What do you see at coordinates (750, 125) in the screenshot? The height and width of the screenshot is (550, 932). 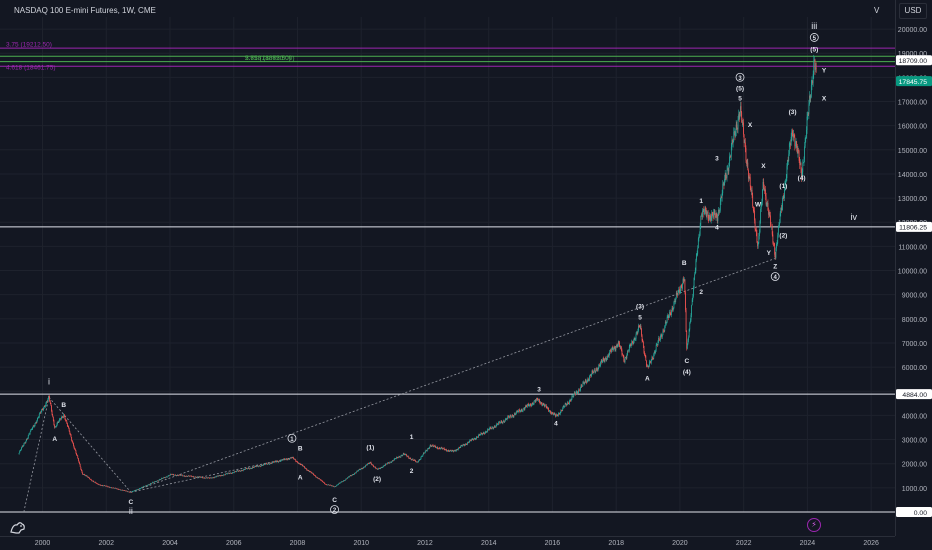 I see `wave-label: X` at bounding box center [750, 125].